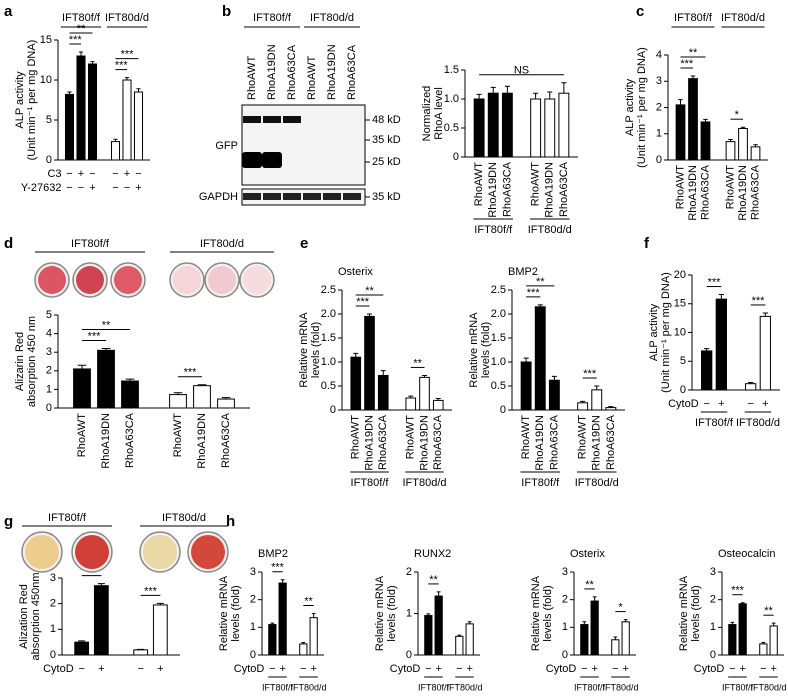 The image size is (788, 699). Describe the element at coordinates (8, 11) in the screenshot. I see `panel-letter: a` at that location.